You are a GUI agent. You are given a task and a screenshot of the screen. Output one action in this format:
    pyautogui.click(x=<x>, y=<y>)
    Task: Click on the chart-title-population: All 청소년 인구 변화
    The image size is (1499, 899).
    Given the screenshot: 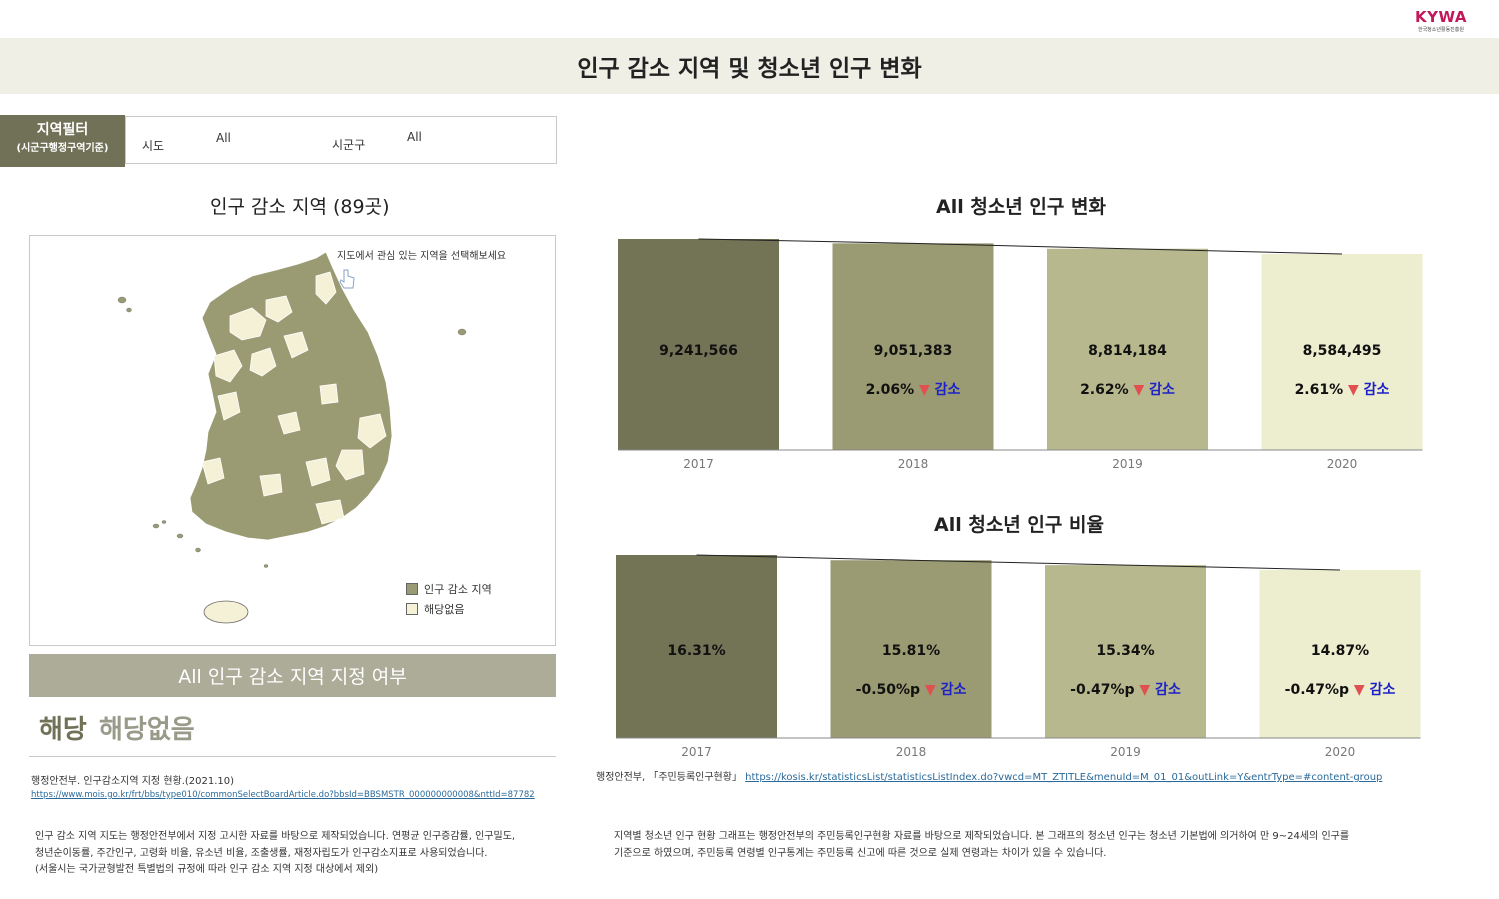 What is the action you would take?
    pyautogui.click(x=1021, y=207)
    